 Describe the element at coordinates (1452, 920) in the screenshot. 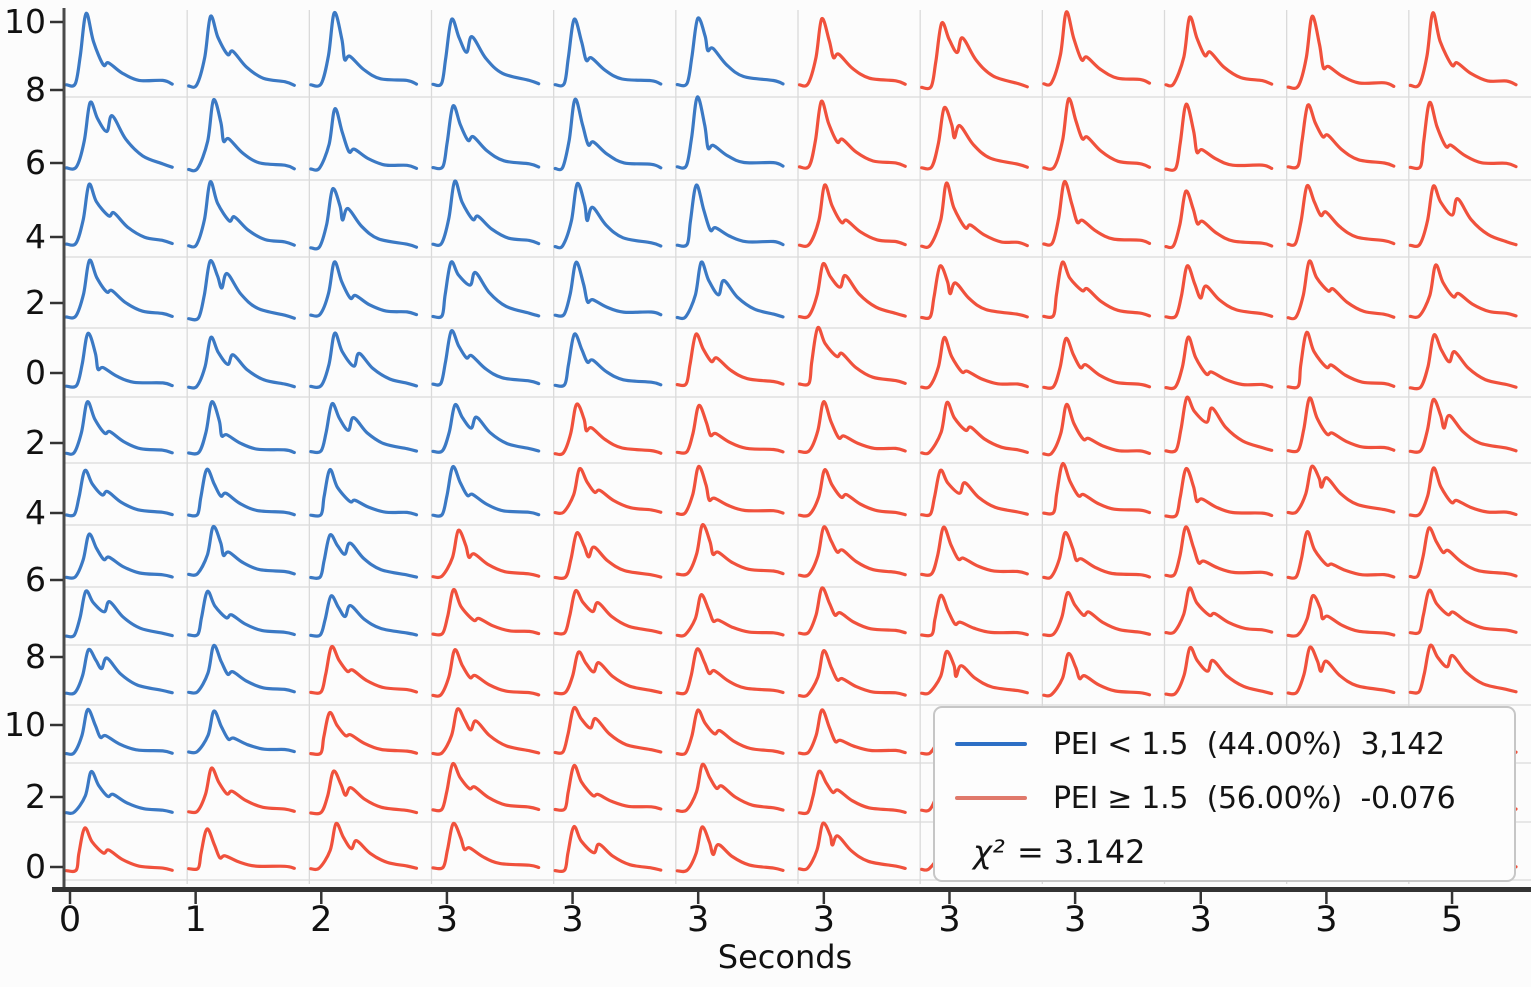

I see `x-axis-tick-label: 5` at that location.